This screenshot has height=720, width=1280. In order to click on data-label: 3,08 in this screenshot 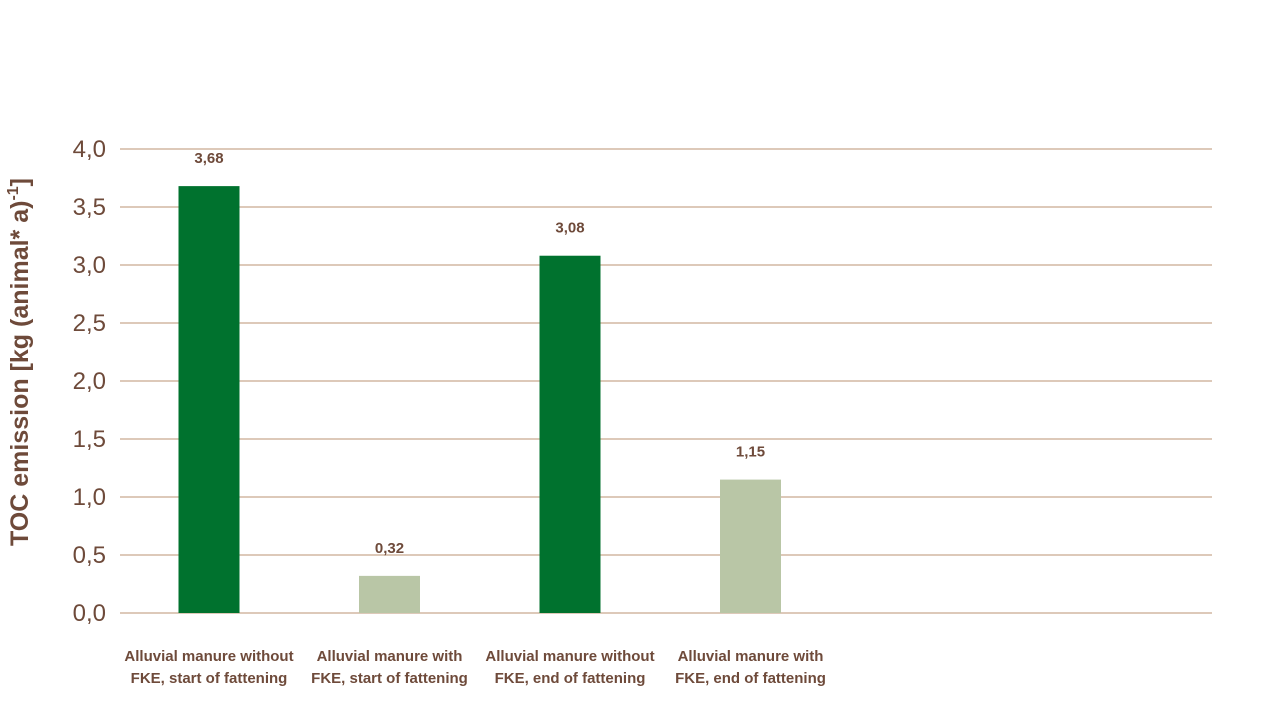, I will do `click(569, 228)`.